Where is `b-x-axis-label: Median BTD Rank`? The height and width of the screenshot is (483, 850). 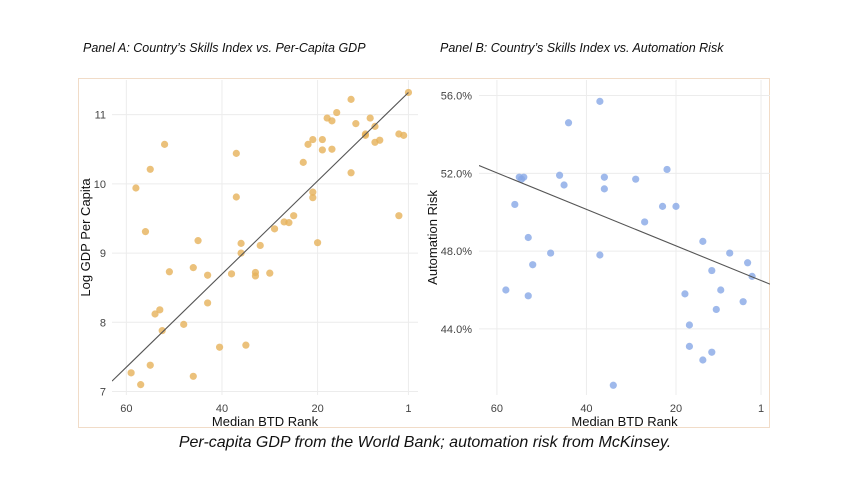
b-x-axis-label: Median BTD Rank is located at coordinates (624, 421).